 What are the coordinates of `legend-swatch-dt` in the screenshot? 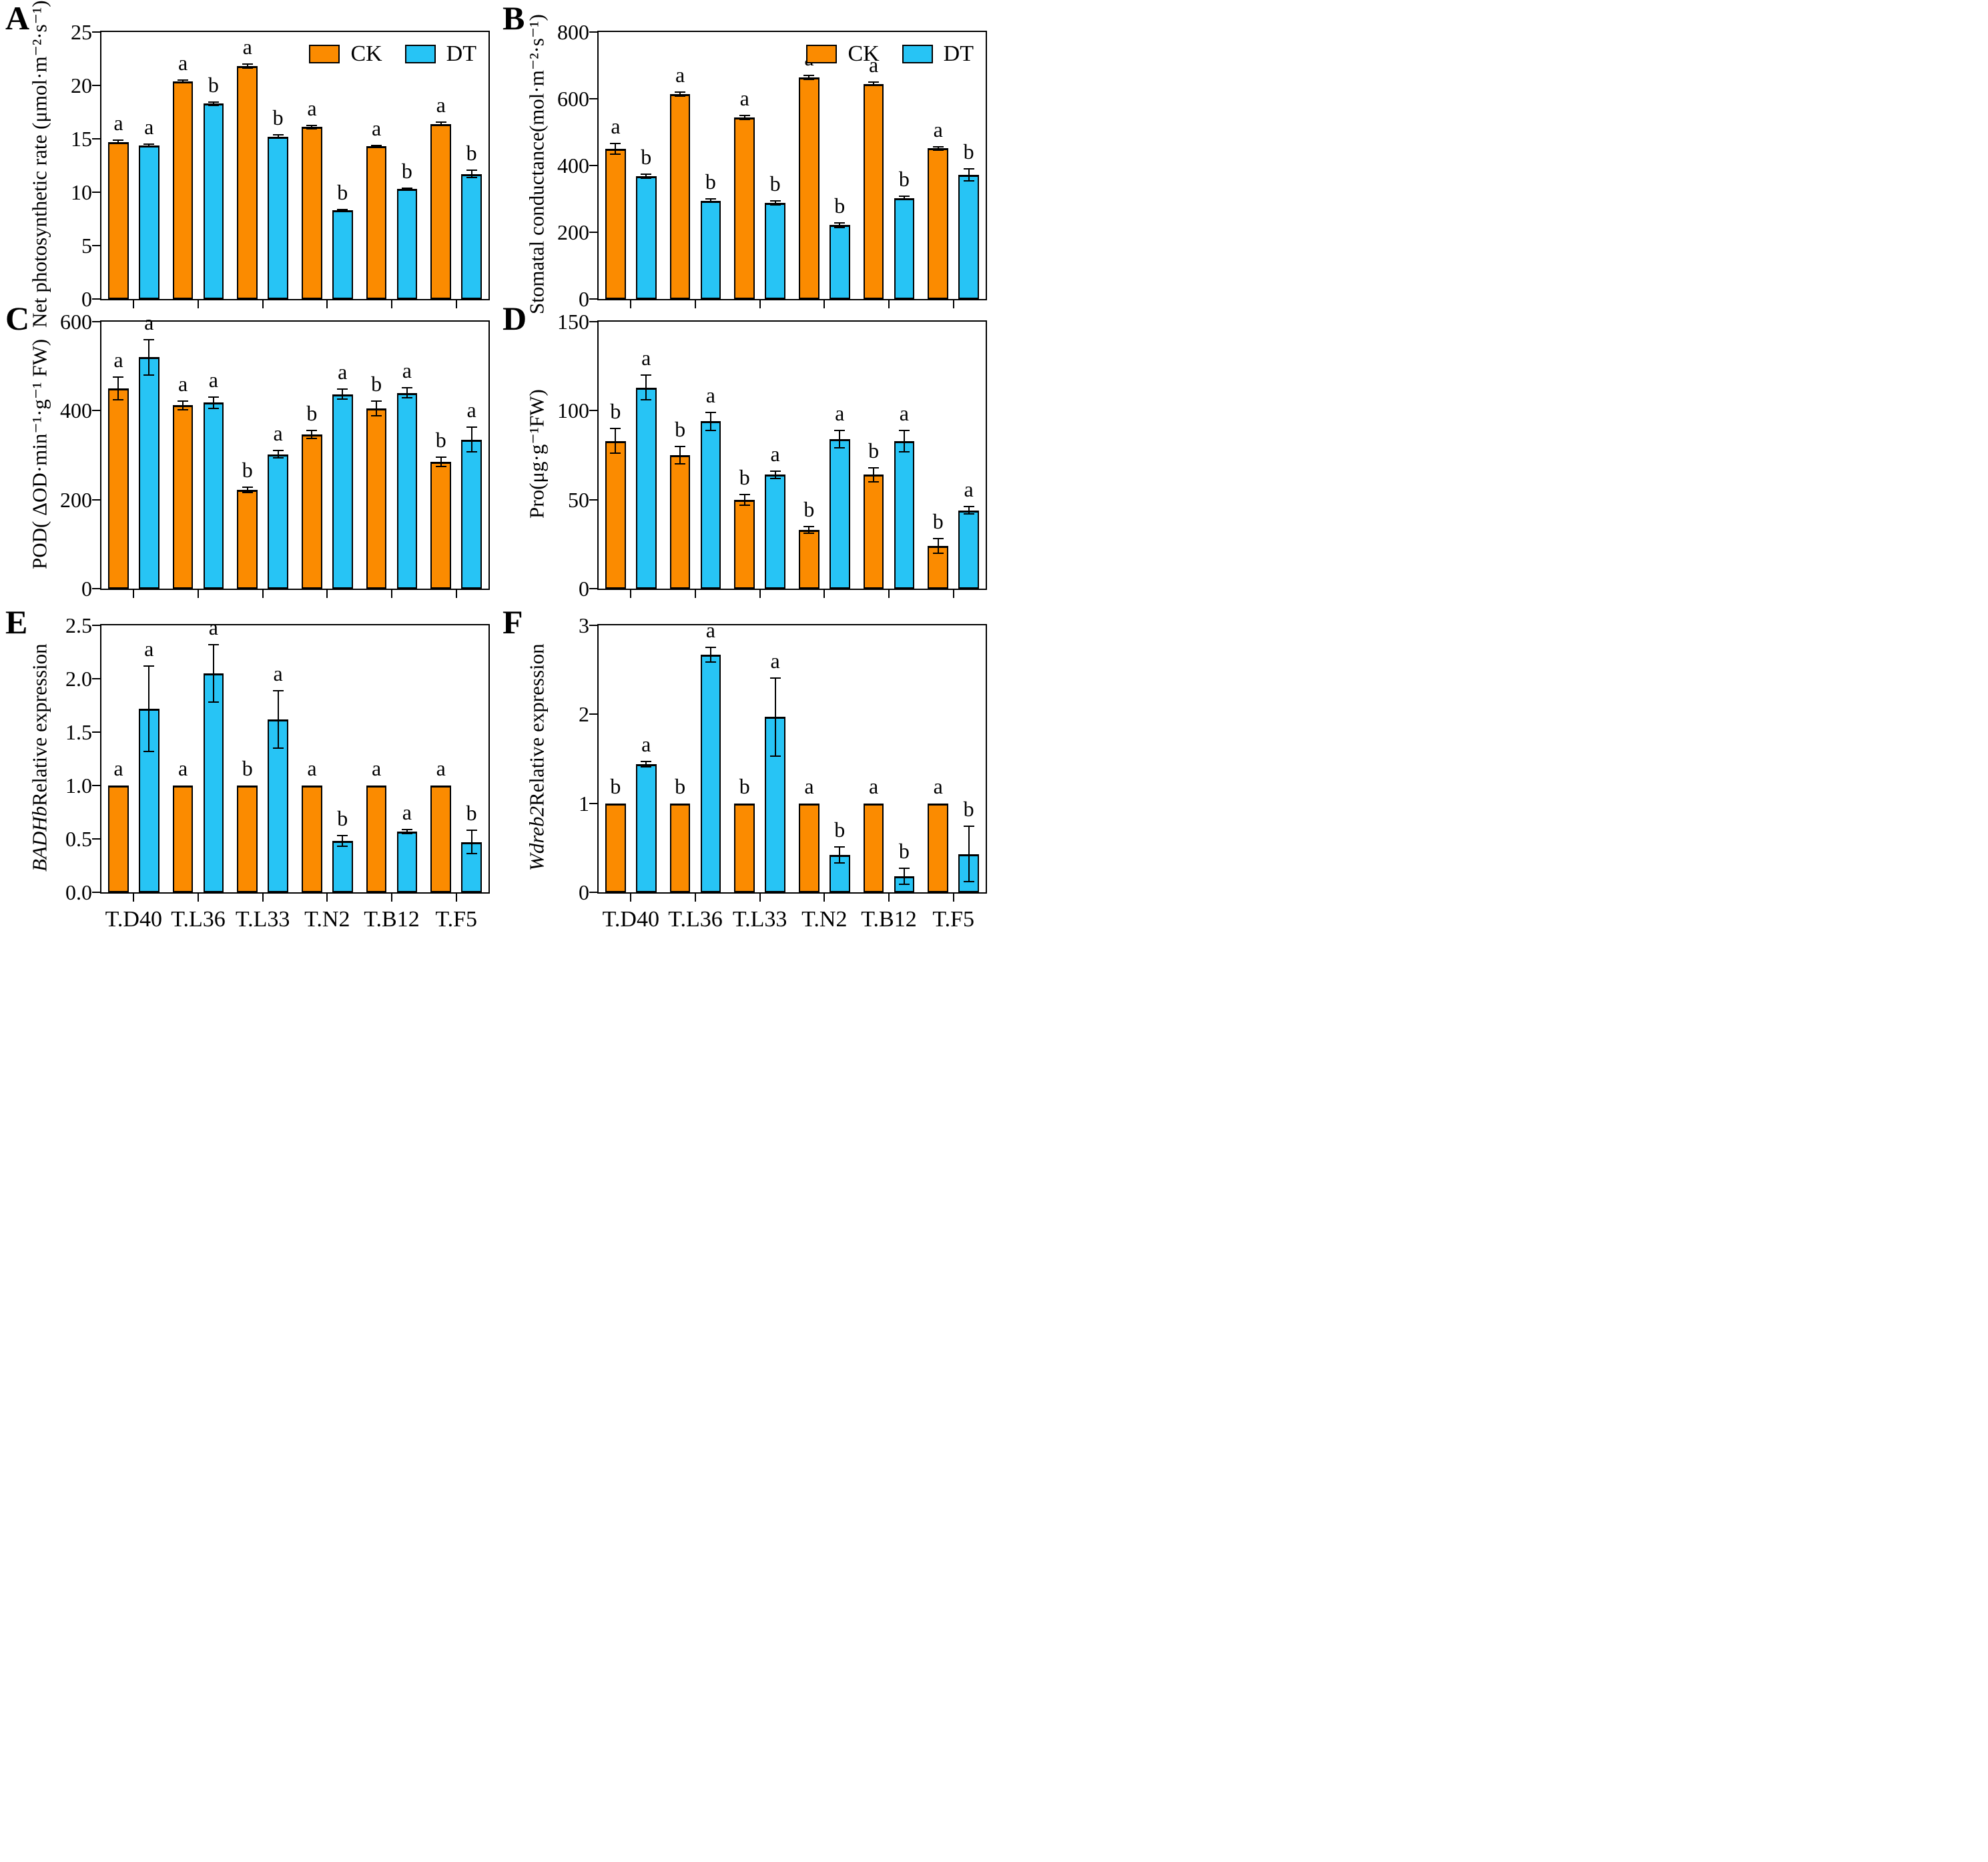 It's located at (420, 54).